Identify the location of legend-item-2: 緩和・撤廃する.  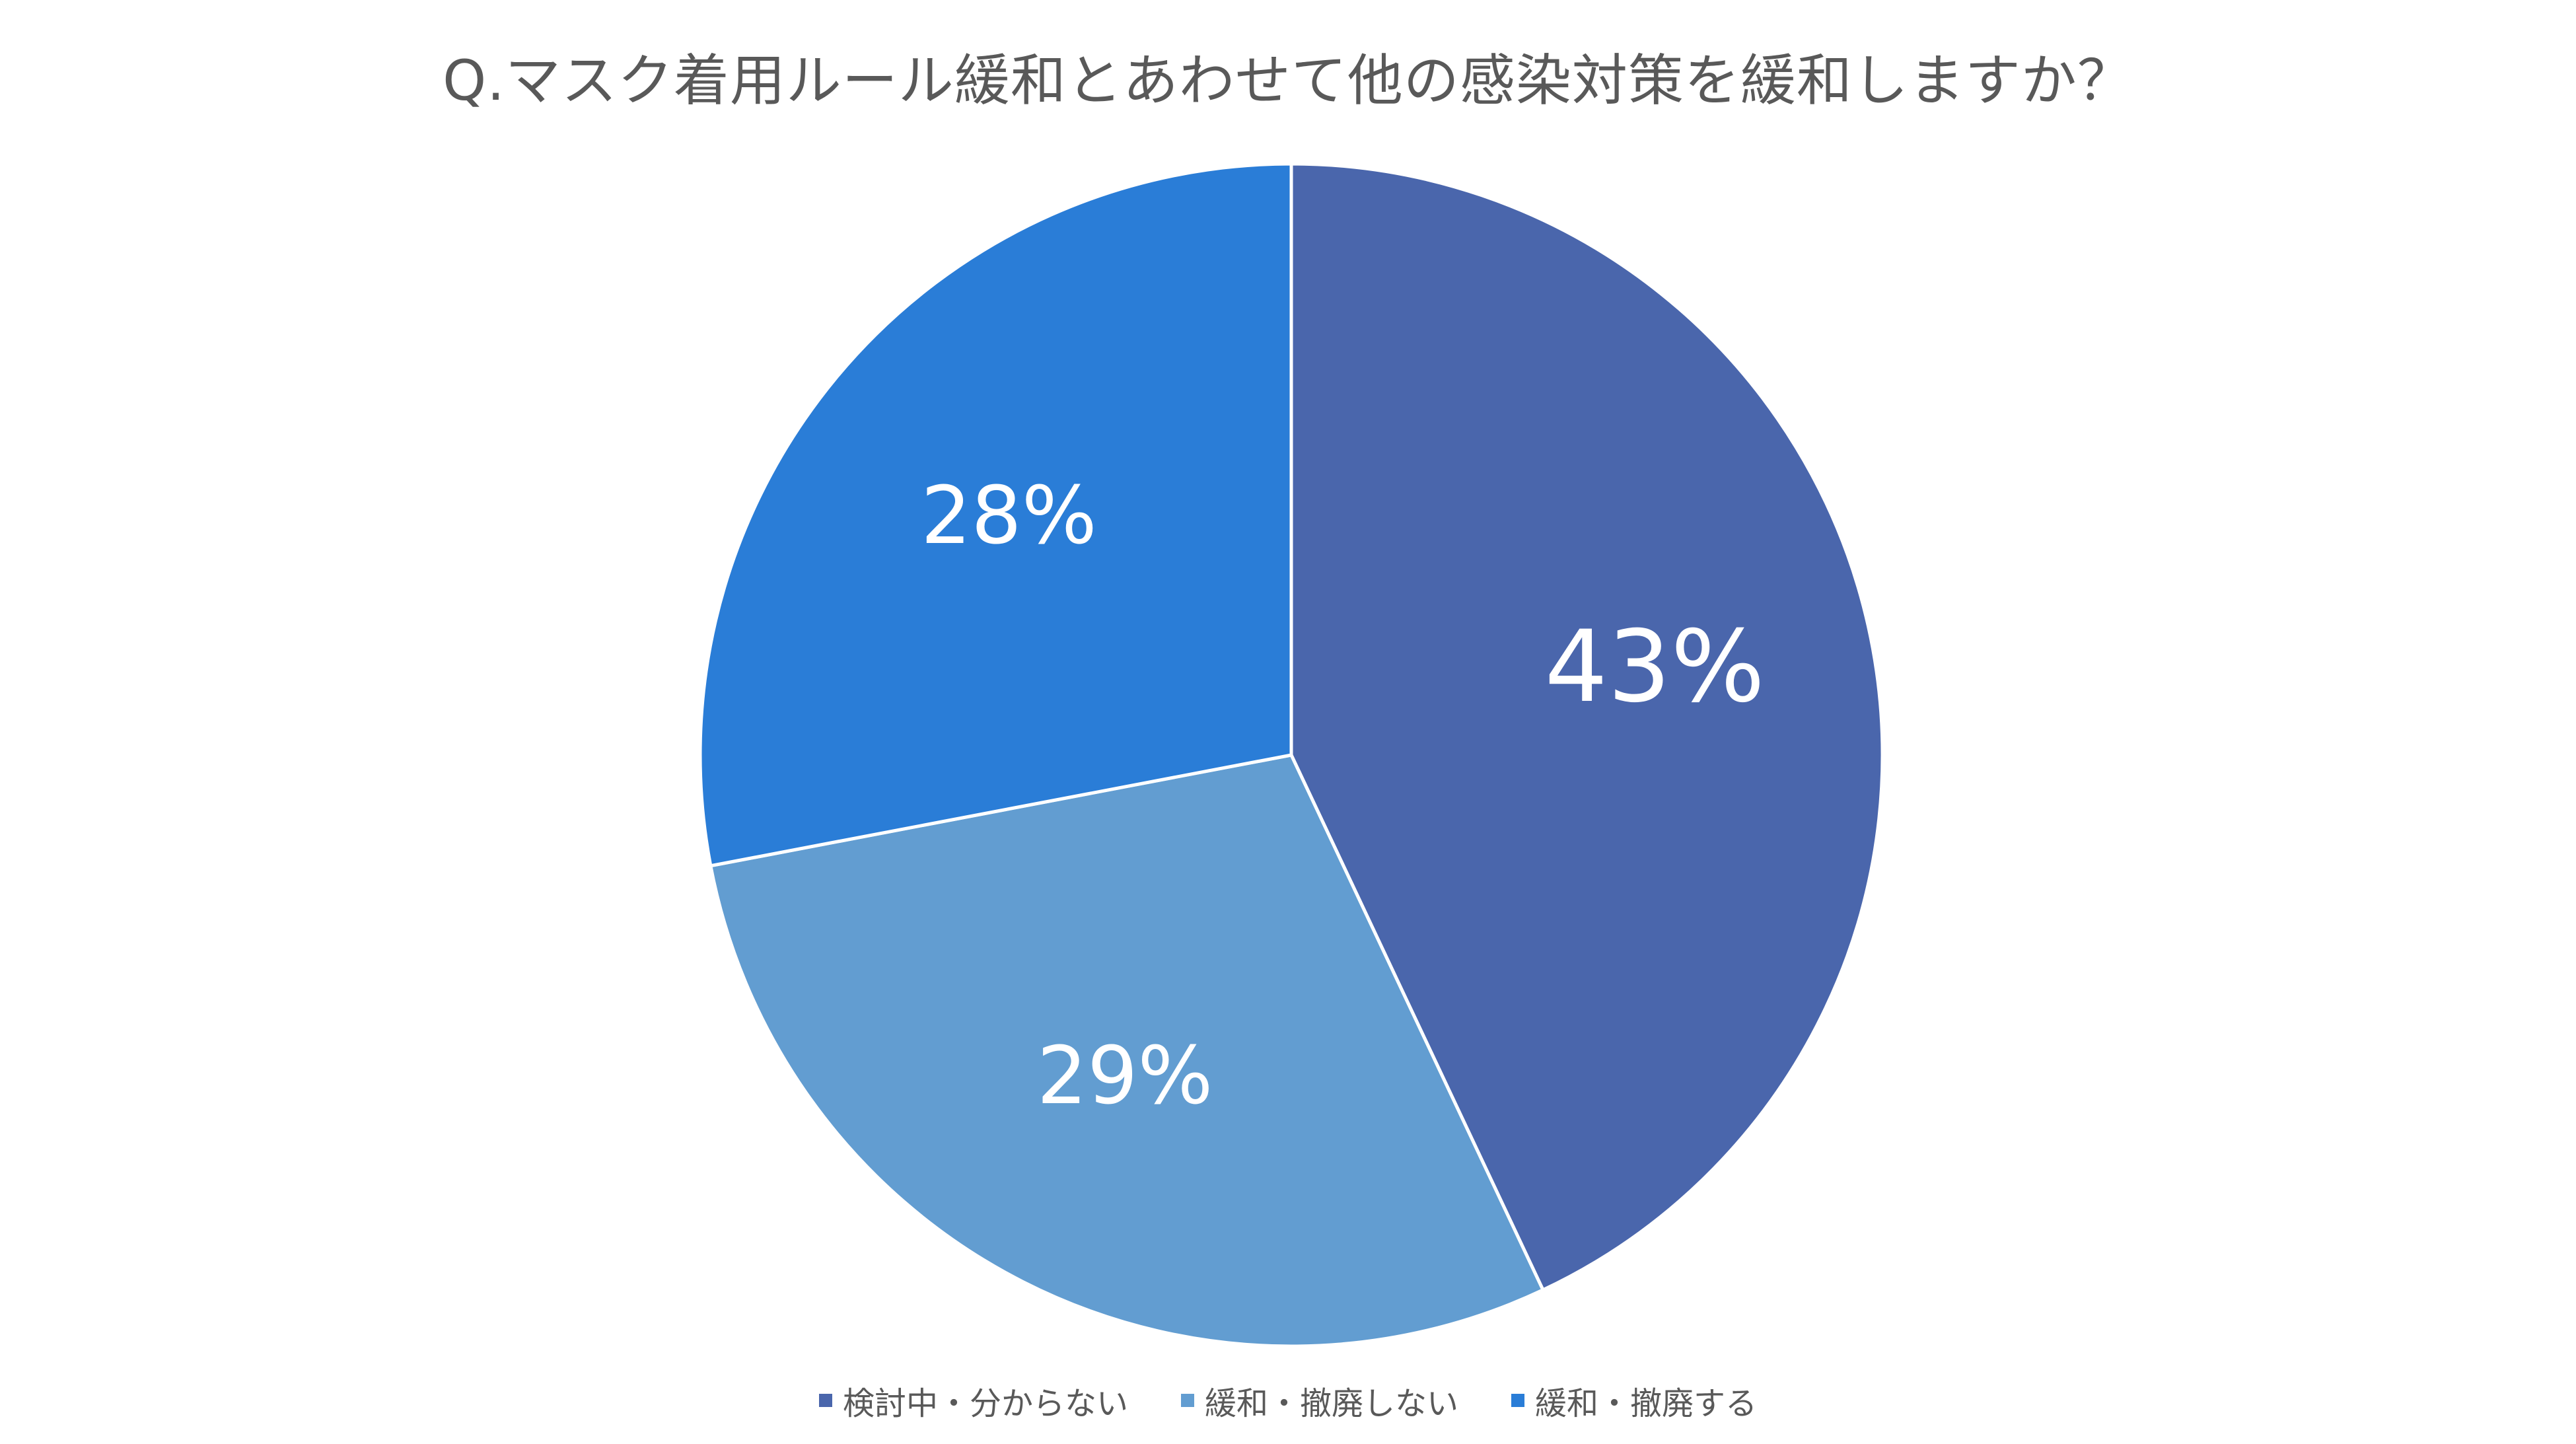
(1634, 1401).